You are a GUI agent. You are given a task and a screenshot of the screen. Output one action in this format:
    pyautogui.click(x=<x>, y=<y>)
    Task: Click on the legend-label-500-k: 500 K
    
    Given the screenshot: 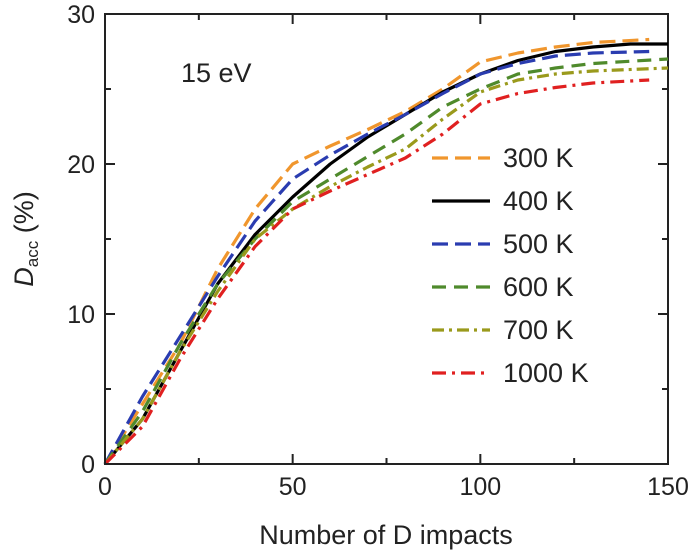 What is the action you would take?
    pyautogui.click(x=538, y=244)
    